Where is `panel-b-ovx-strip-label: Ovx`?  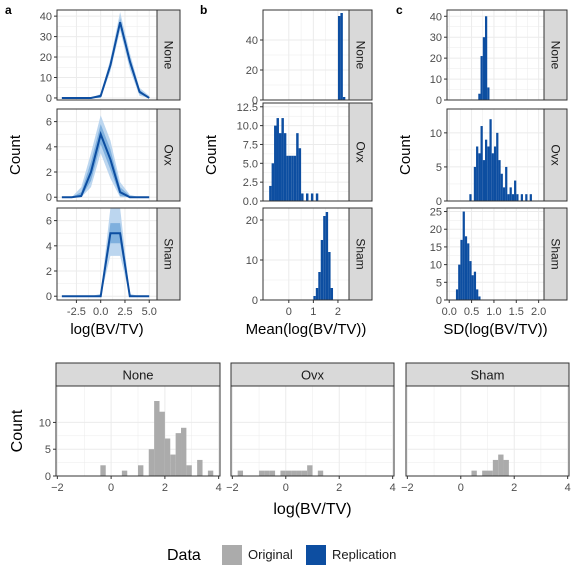 panel-b-ovx-strip-label: Ovx is located at coordinates (361, 151).